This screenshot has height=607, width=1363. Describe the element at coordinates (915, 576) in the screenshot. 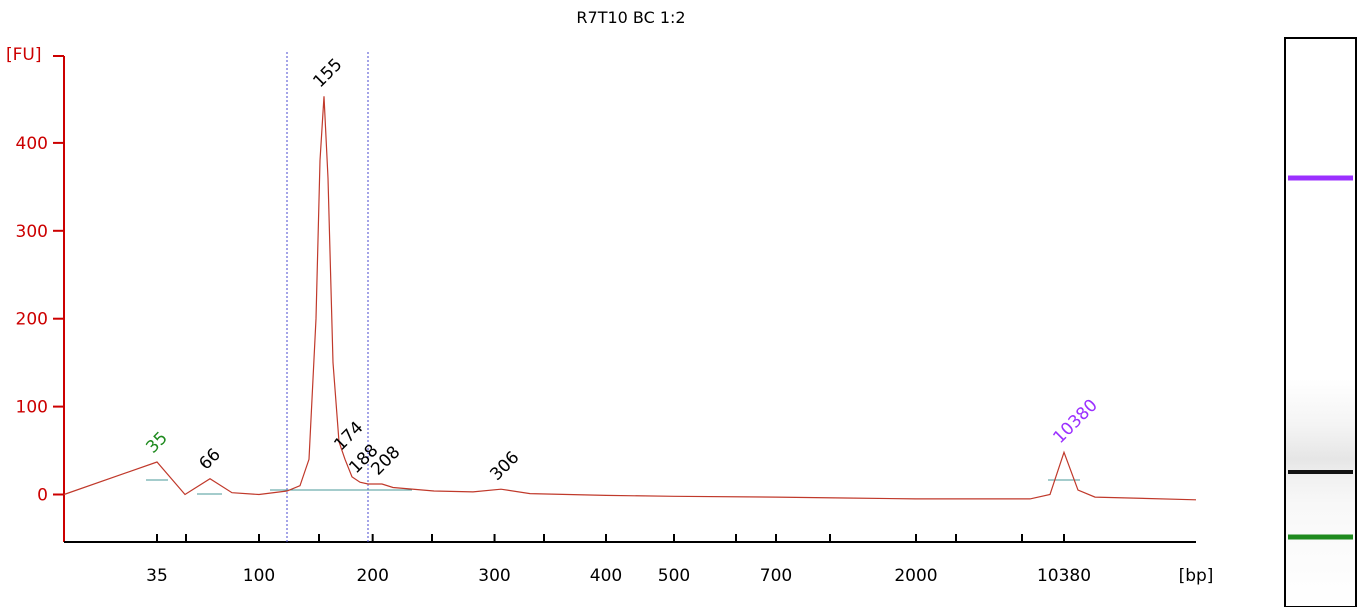

I see `x-tick-label: 2000` at that location.